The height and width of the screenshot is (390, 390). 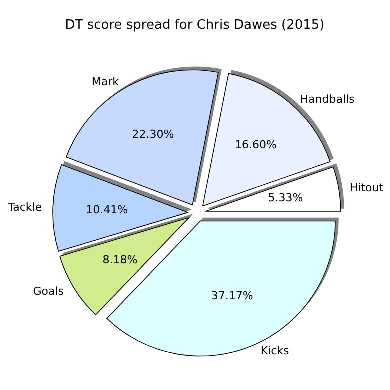 I want to click on slice-label: Hitout, so click(x=367, y=188).